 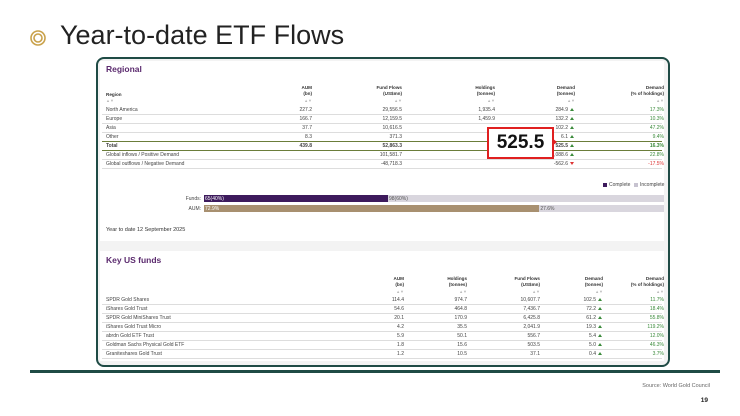 I want to click on cell: 20.1, so click(x=399, y=318).